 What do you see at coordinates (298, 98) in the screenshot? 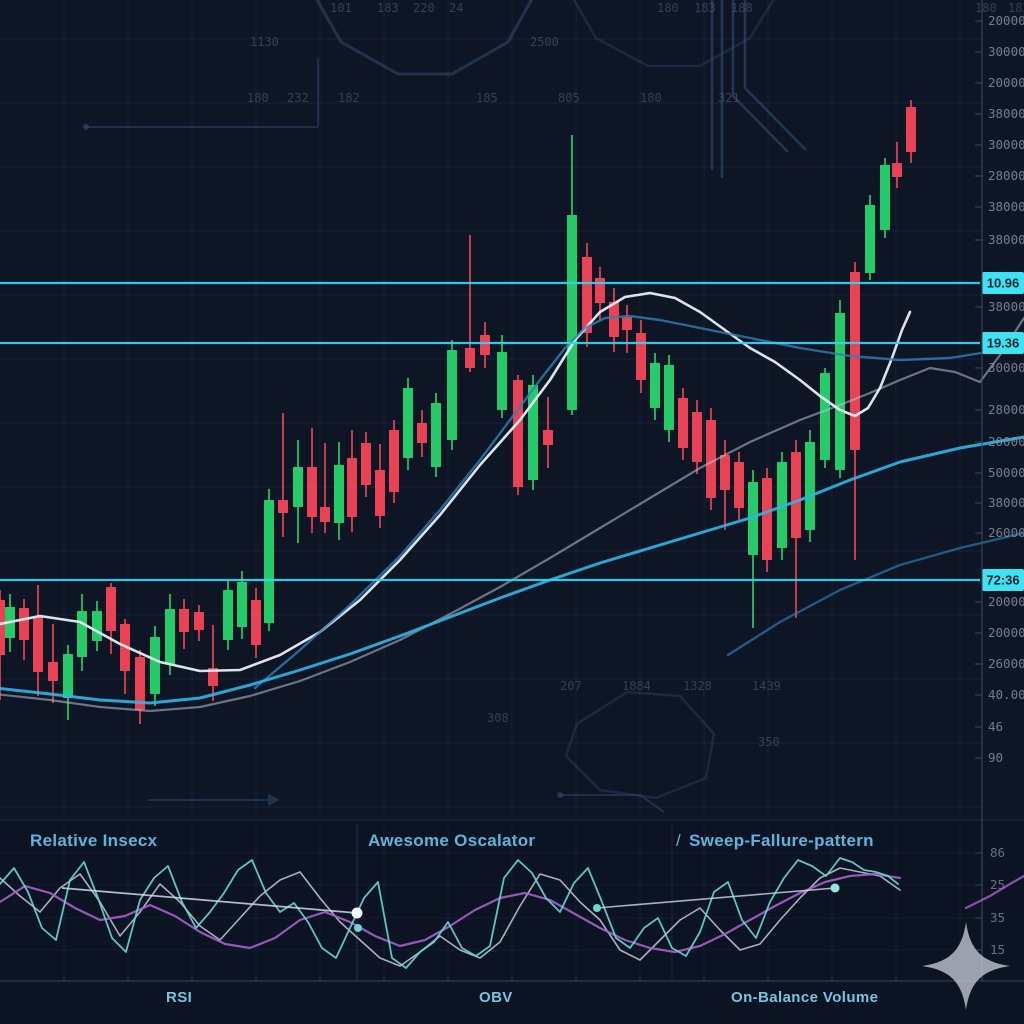
I see `axis-label: 232` at bounding box center [298, 98].